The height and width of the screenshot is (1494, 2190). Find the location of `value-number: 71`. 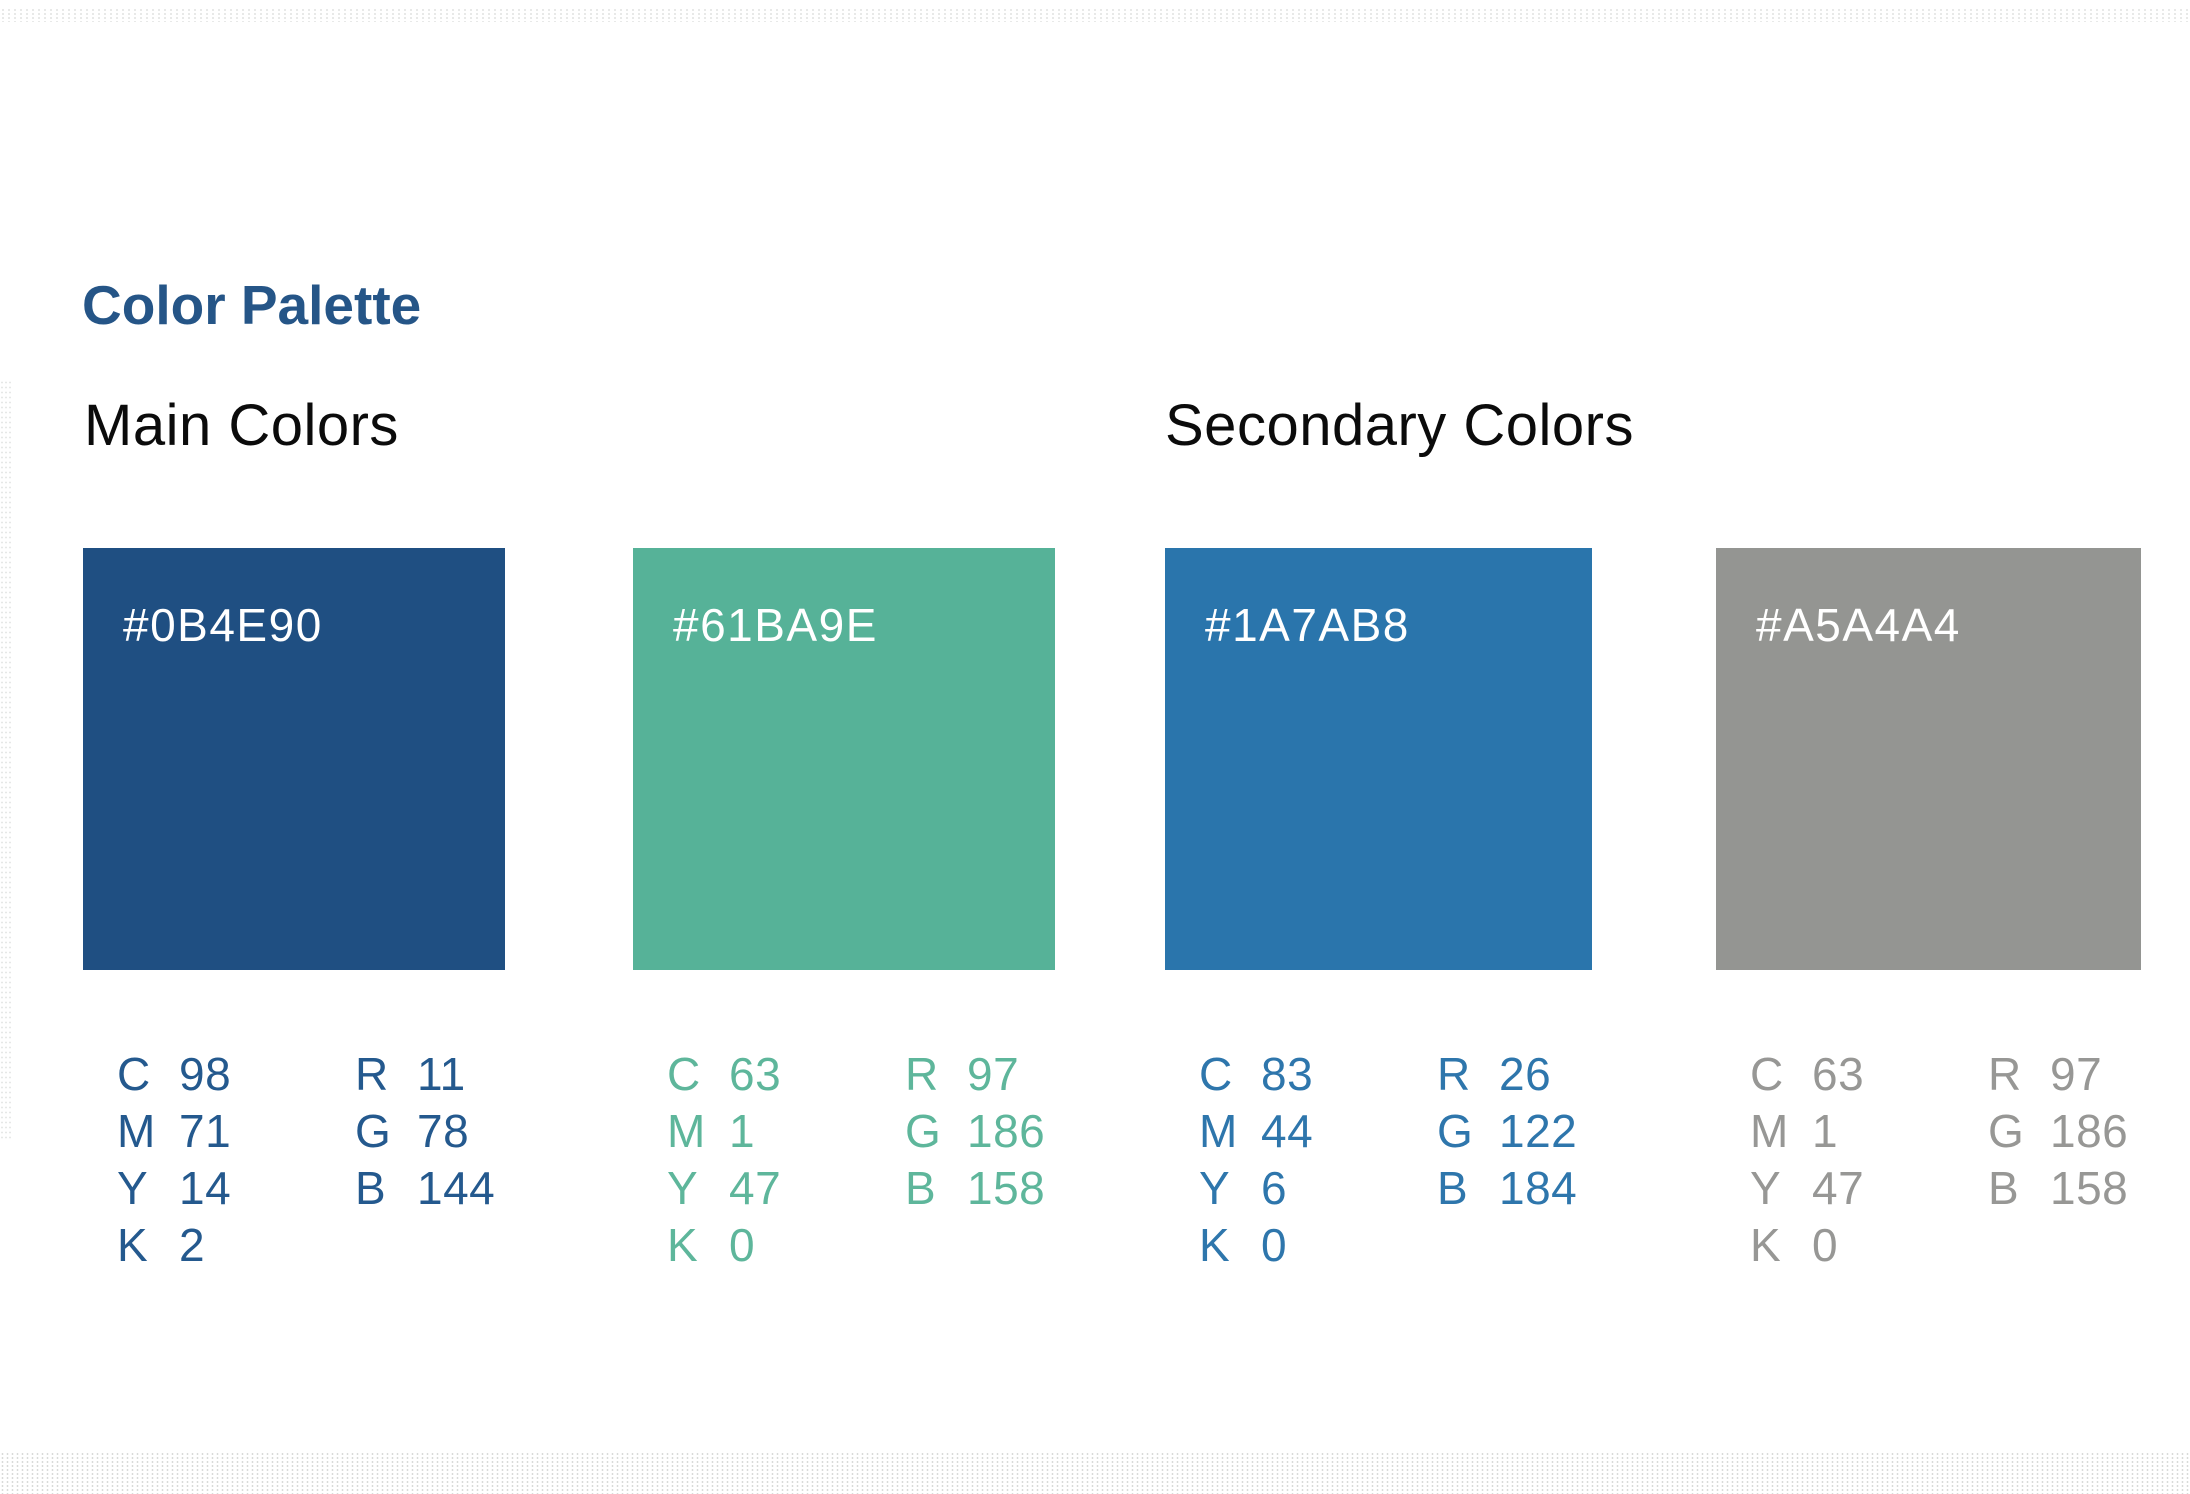

value-number: 71 is located at coordinates (205, 1131).